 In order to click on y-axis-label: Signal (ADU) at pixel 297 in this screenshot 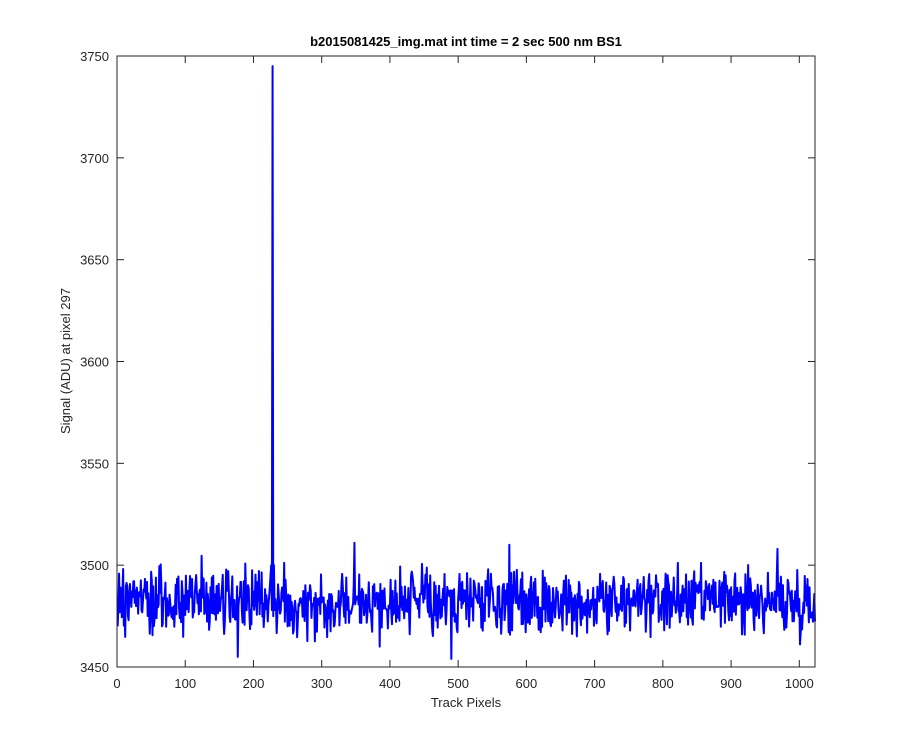, I will do `click(65, 361)`.